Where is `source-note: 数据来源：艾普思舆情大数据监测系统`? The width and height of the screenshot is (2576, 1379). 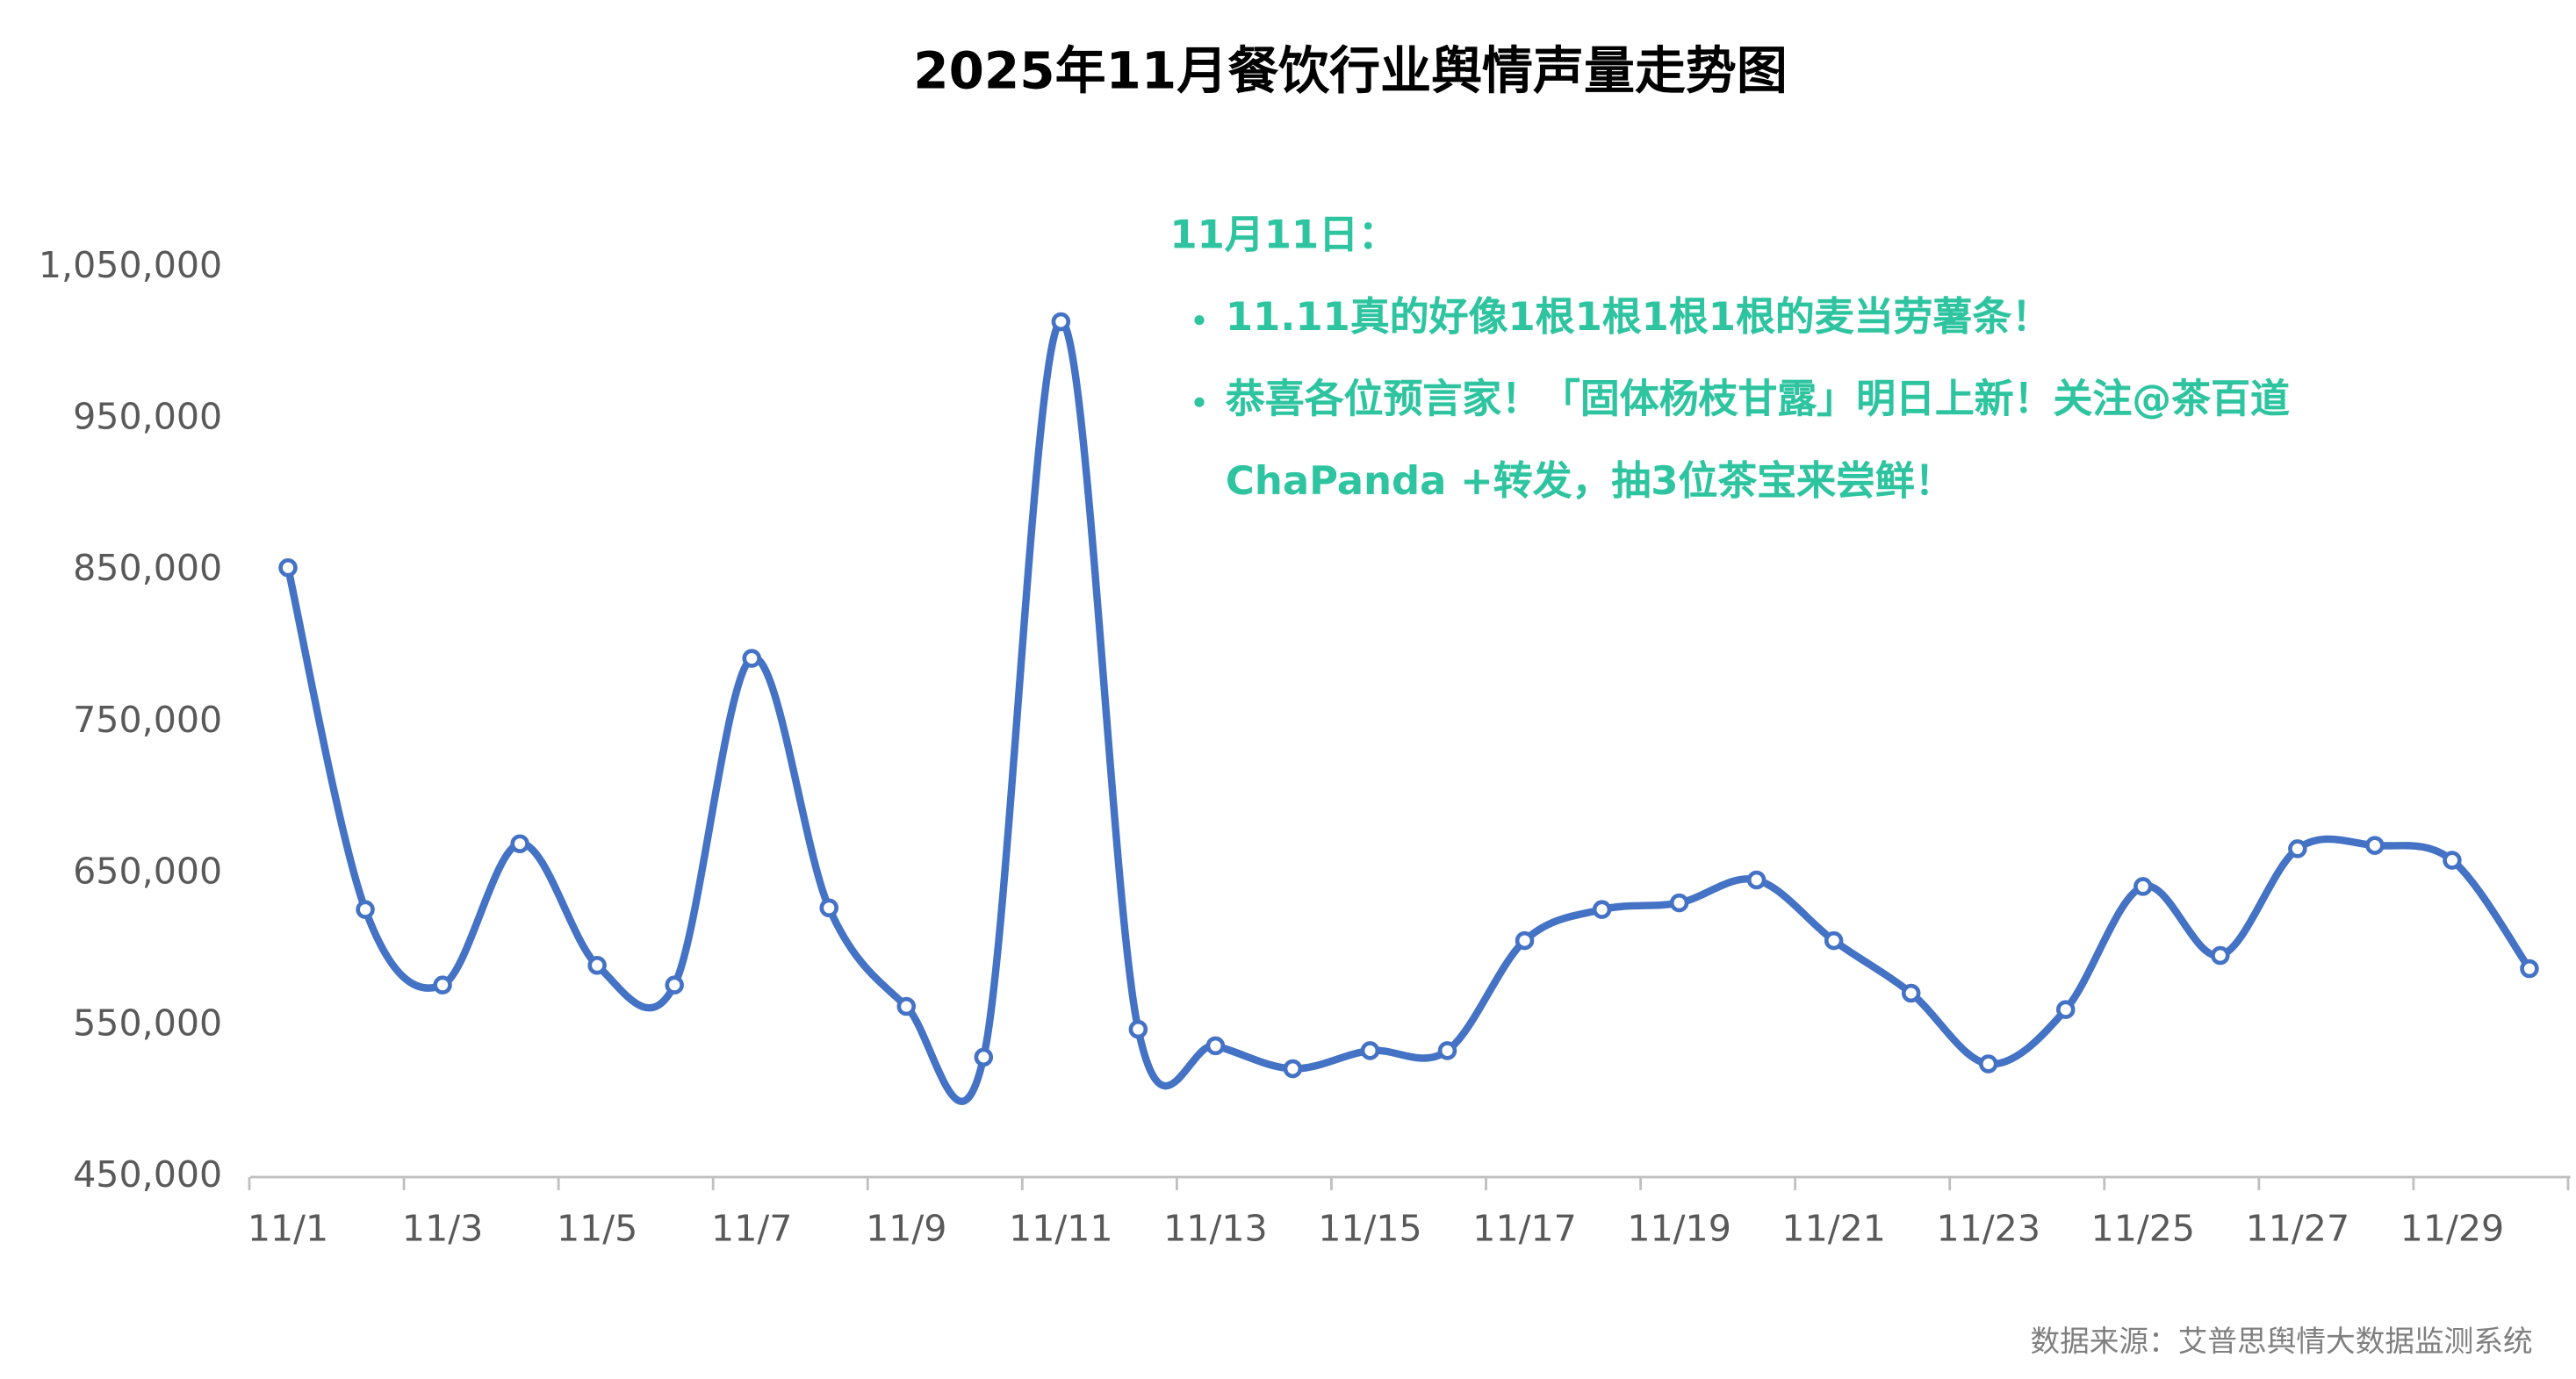
source-note: 数据来源：艾普思舆情大数据监测系统 is located at coordinates (2281, 1341).